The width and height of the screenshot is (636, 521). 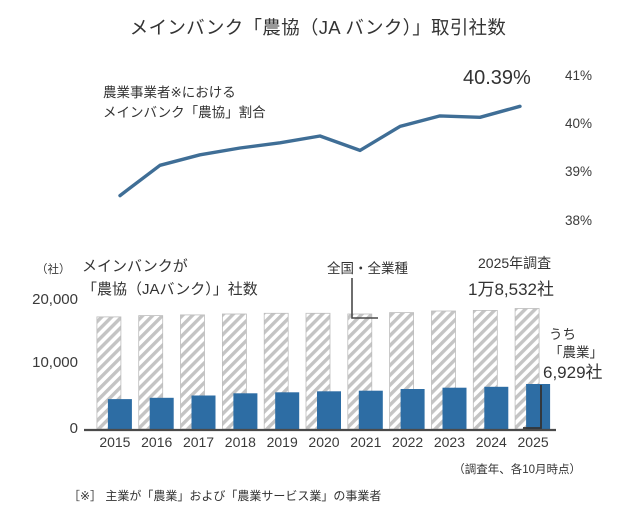 I want to click on bar-ytick-10000: 10,000, so click(x=55, y=362).